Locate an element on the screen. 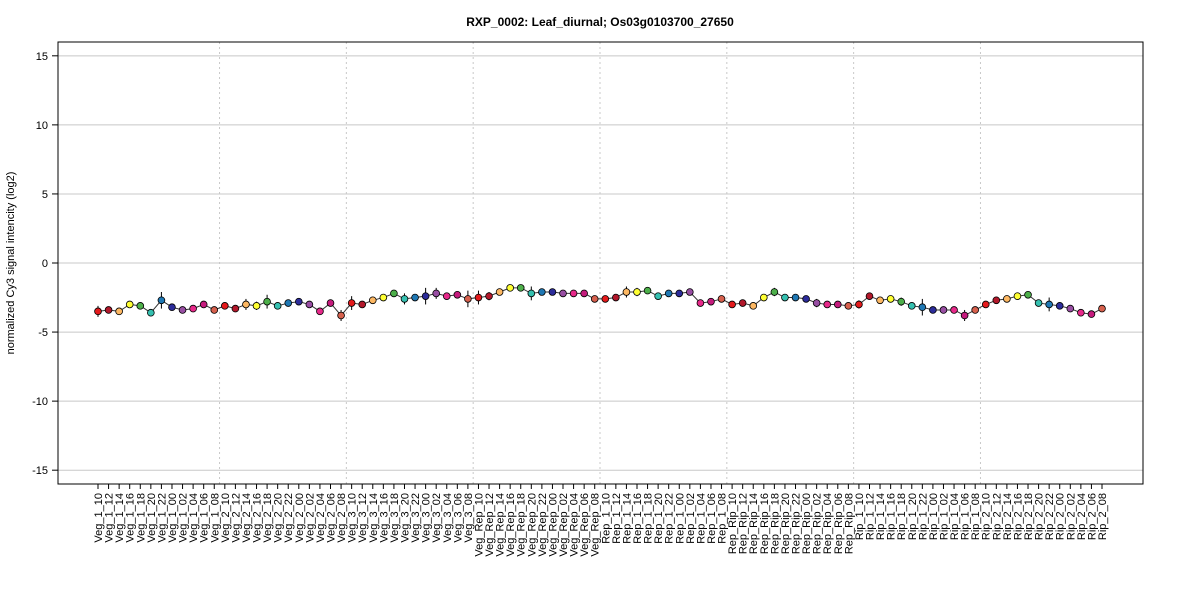 This screenshot has height=600, width=1200. x-tick-label: Veg_1_14 is located at coordinates (120, 518).